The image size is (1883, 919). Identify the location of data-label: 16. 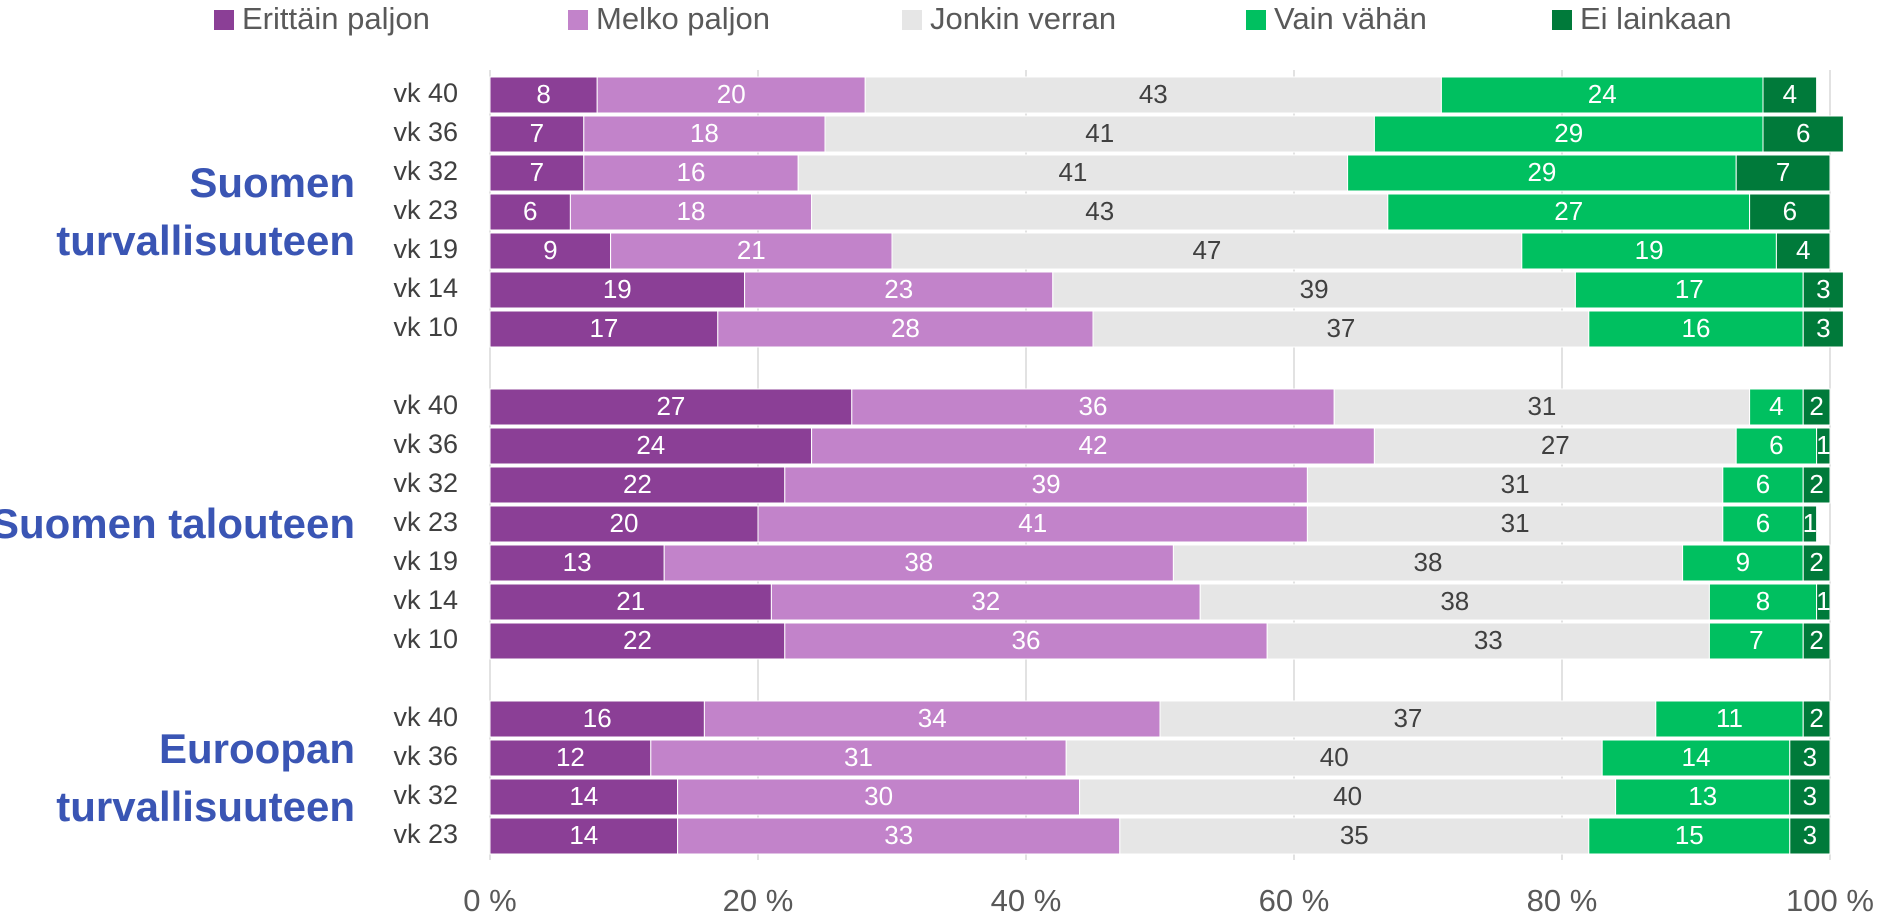
(597, 718).